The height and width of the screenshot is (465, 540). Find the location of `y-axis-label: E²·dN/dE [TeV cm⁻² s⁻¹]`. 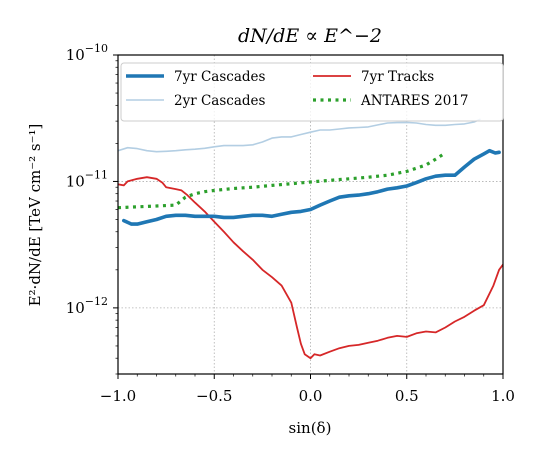

y-axis-label: E²·dN/dE [TeV cm⁻² s⁻¹] is located at coordinates (35, 215).